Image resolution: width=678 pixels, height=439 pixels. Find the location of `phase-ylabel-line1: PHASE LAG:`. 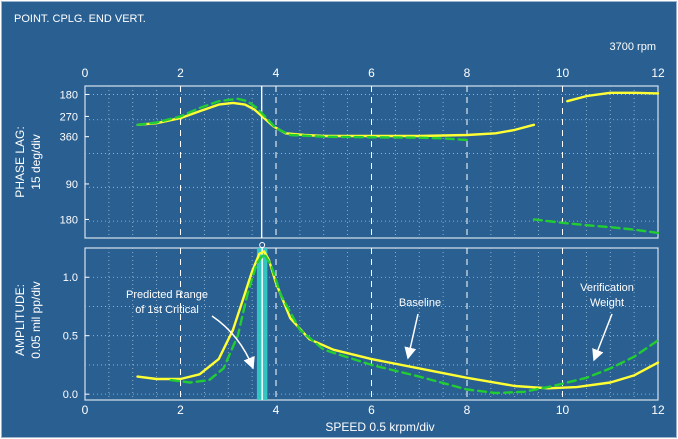

phase-ylabel-line1: PHASE LAG: is located at coordinates (20, 161).